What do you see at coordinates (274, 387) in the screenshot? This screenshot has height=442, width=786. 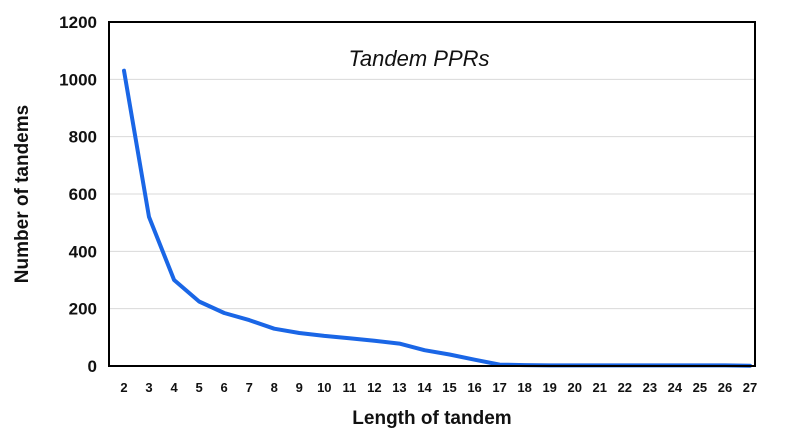 I see `x-tick-label: 8` at bounding box center [274, 387].